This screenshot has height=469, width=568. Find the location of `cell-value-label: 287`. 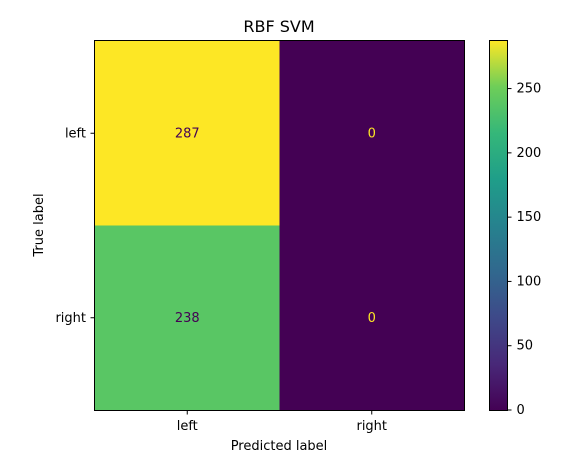

cell-value-label: 287 is located at coordinates (187, 133).